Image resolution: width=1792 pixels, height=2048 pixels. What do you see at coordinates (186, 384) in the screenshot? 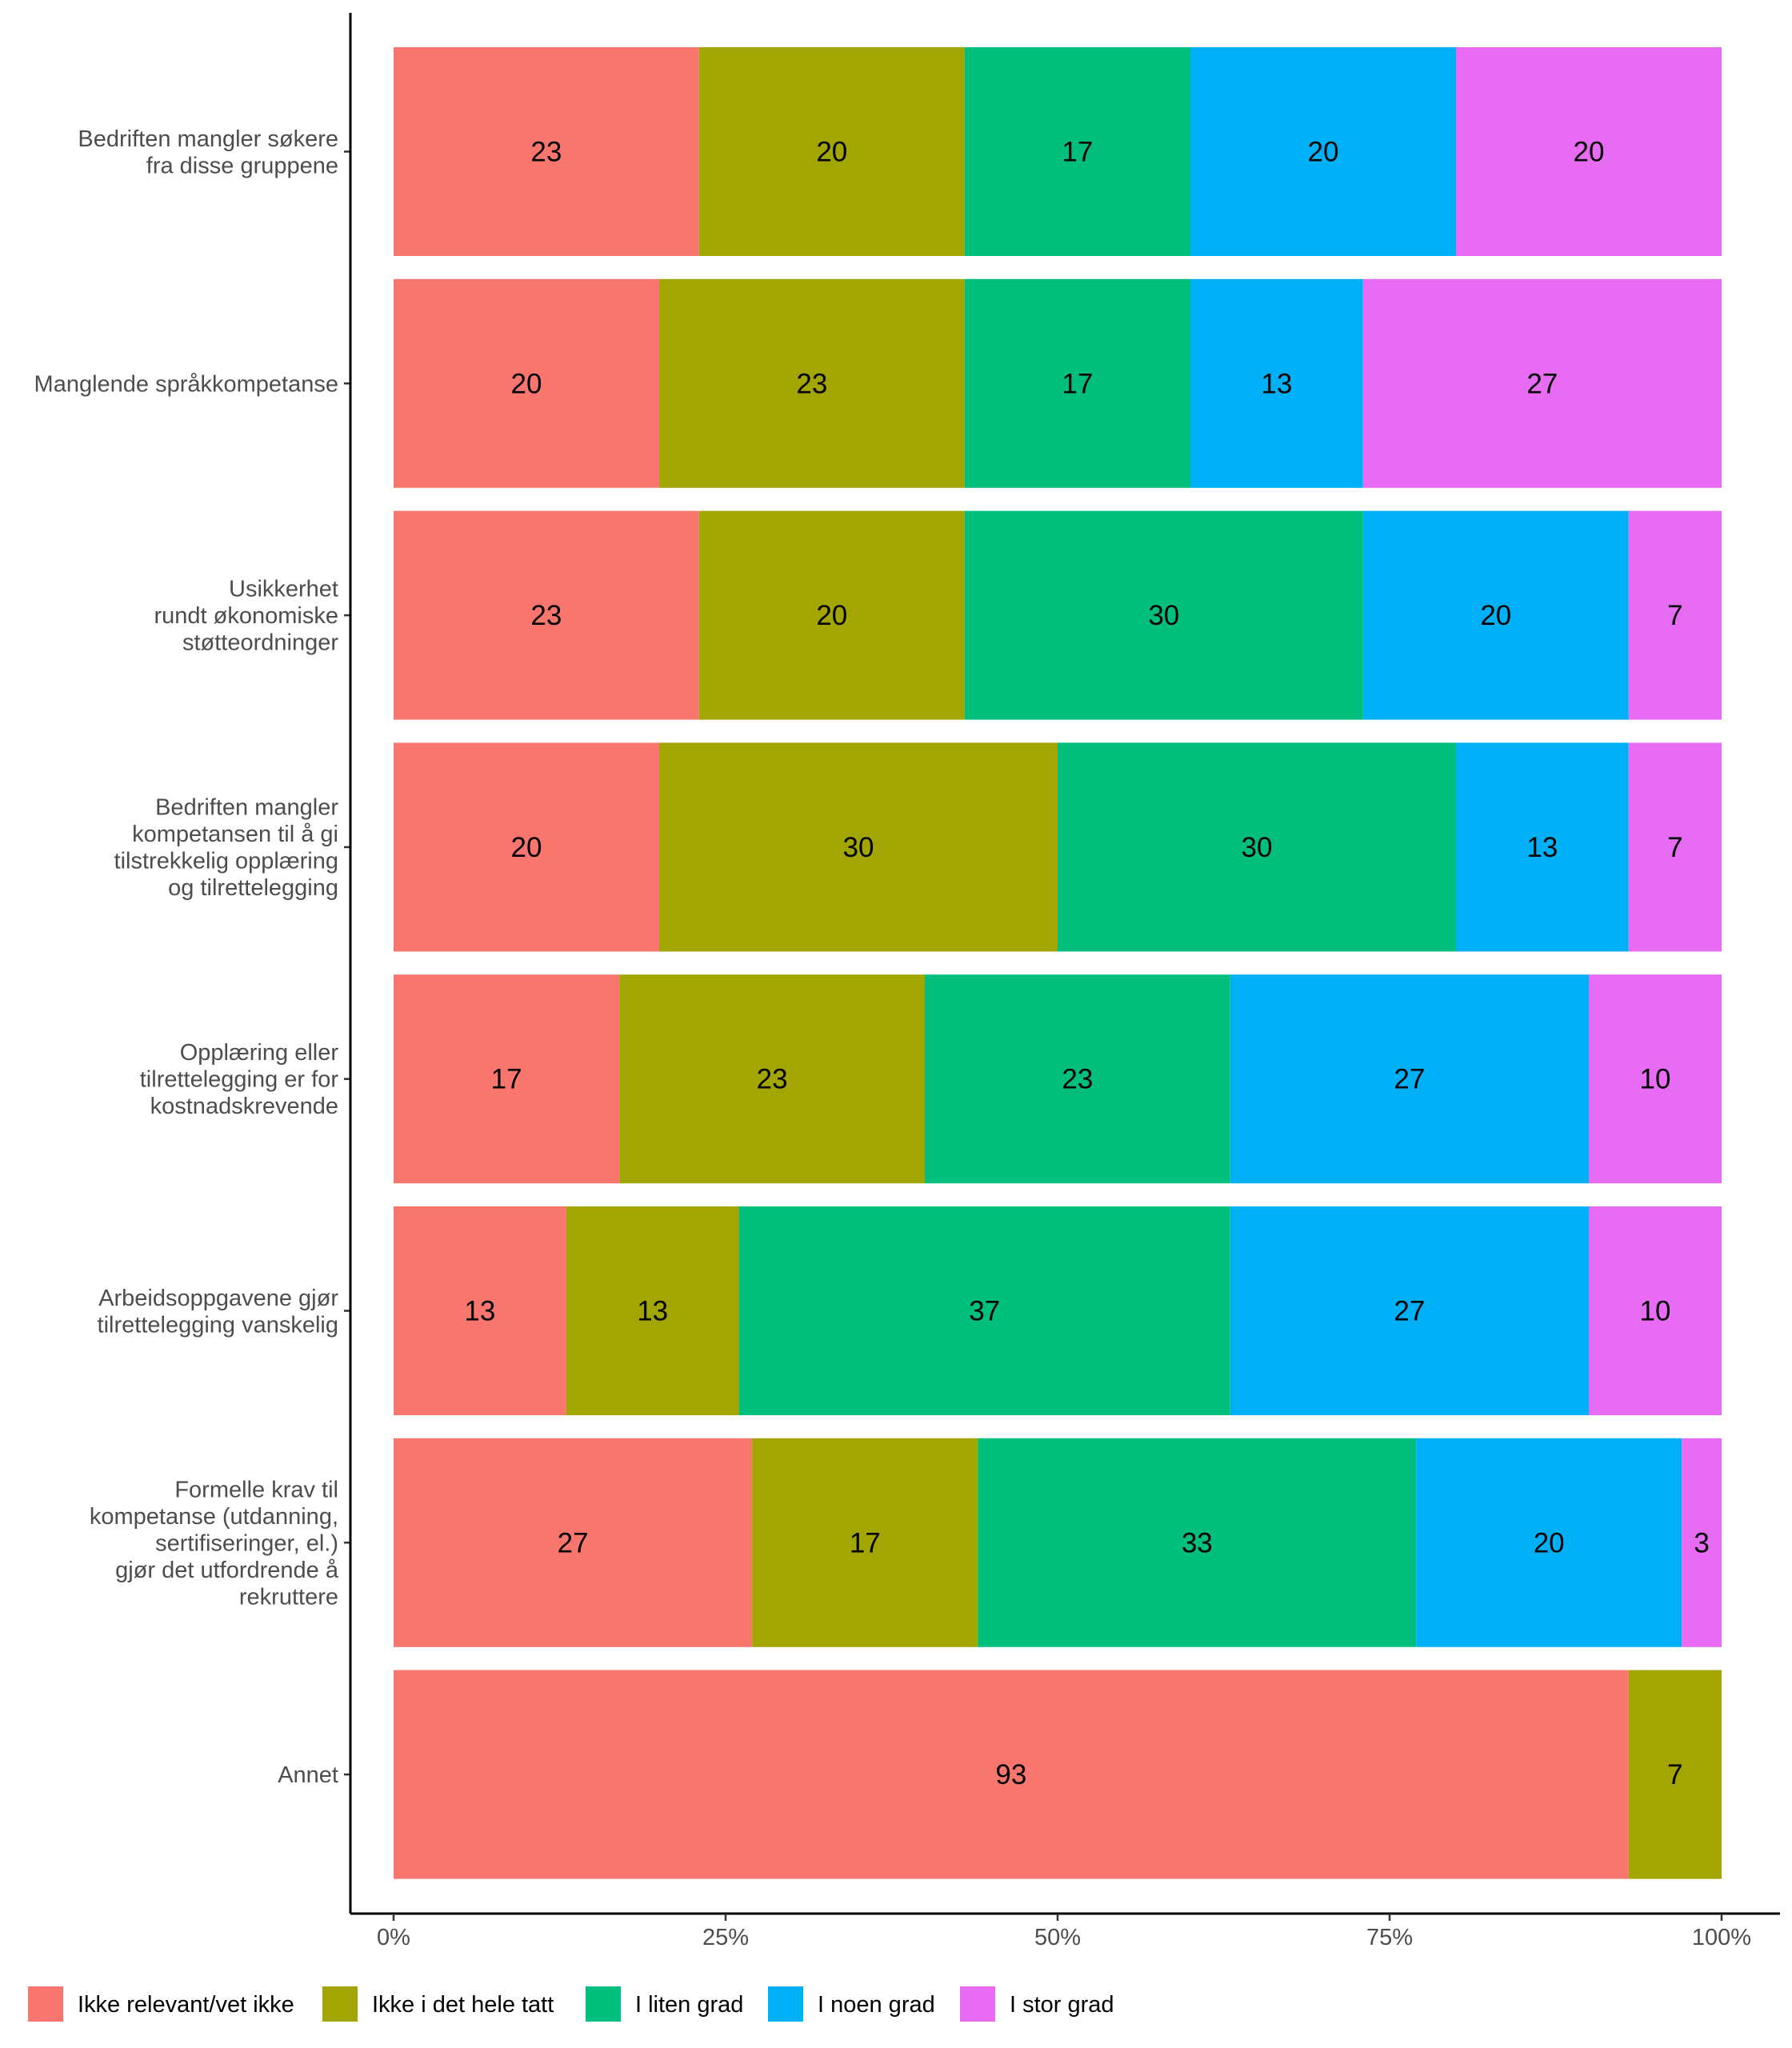
I see `category-label-2-line-1: Manglende språkkompetanse` at bounding box center [186, 384].